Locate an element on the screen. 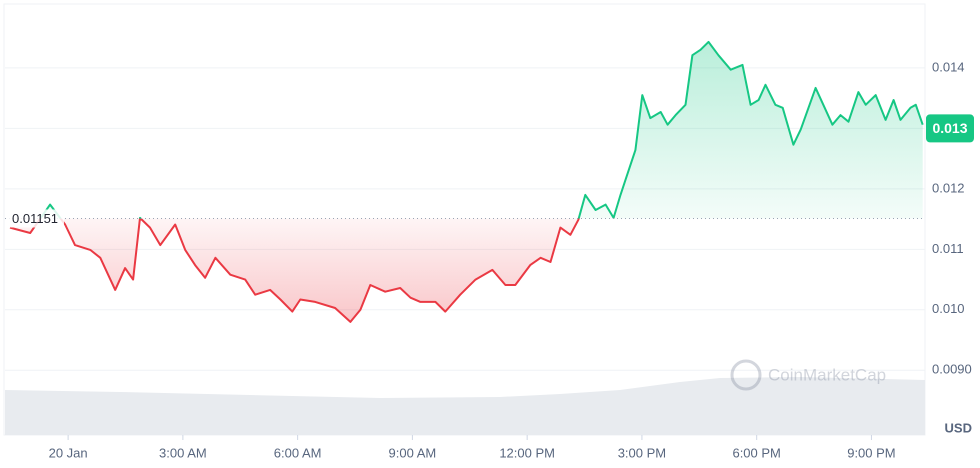 The image size is (980, 468). last-price-label: 0.013 is located at coordinates (949, 128).